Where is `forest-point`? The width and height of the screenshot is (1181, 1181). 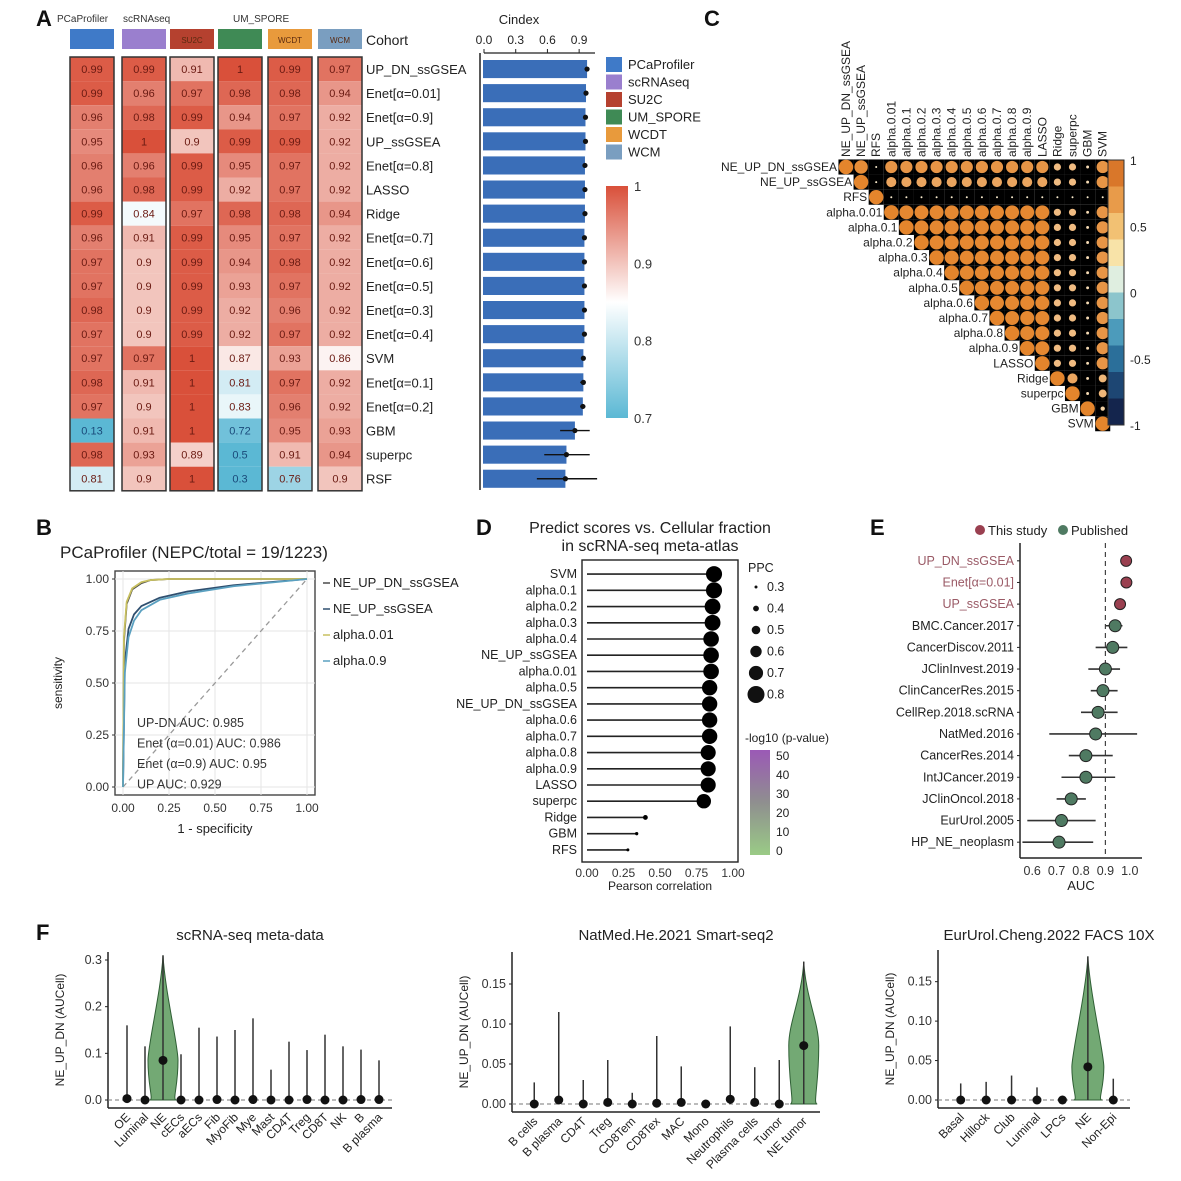 forest-point is located at coordinates (1098, 712).